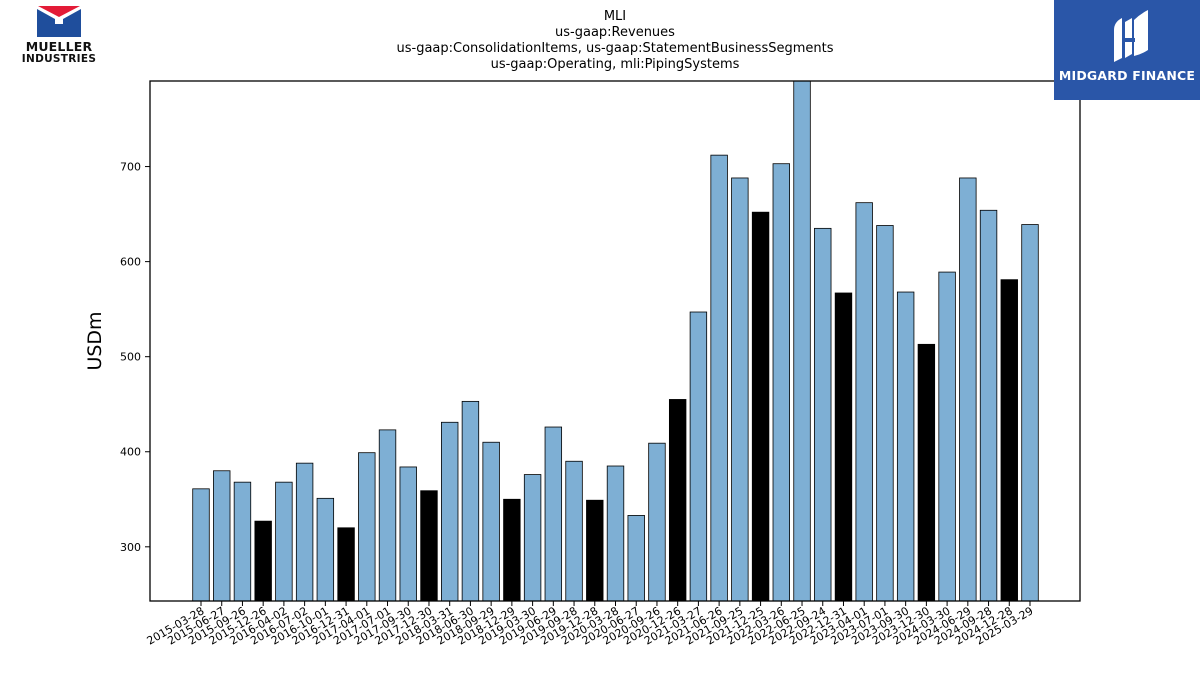 The width and height of the screenshot is (1200, 675). I want to click on chart-title-line: MLI, so click(615, 16).